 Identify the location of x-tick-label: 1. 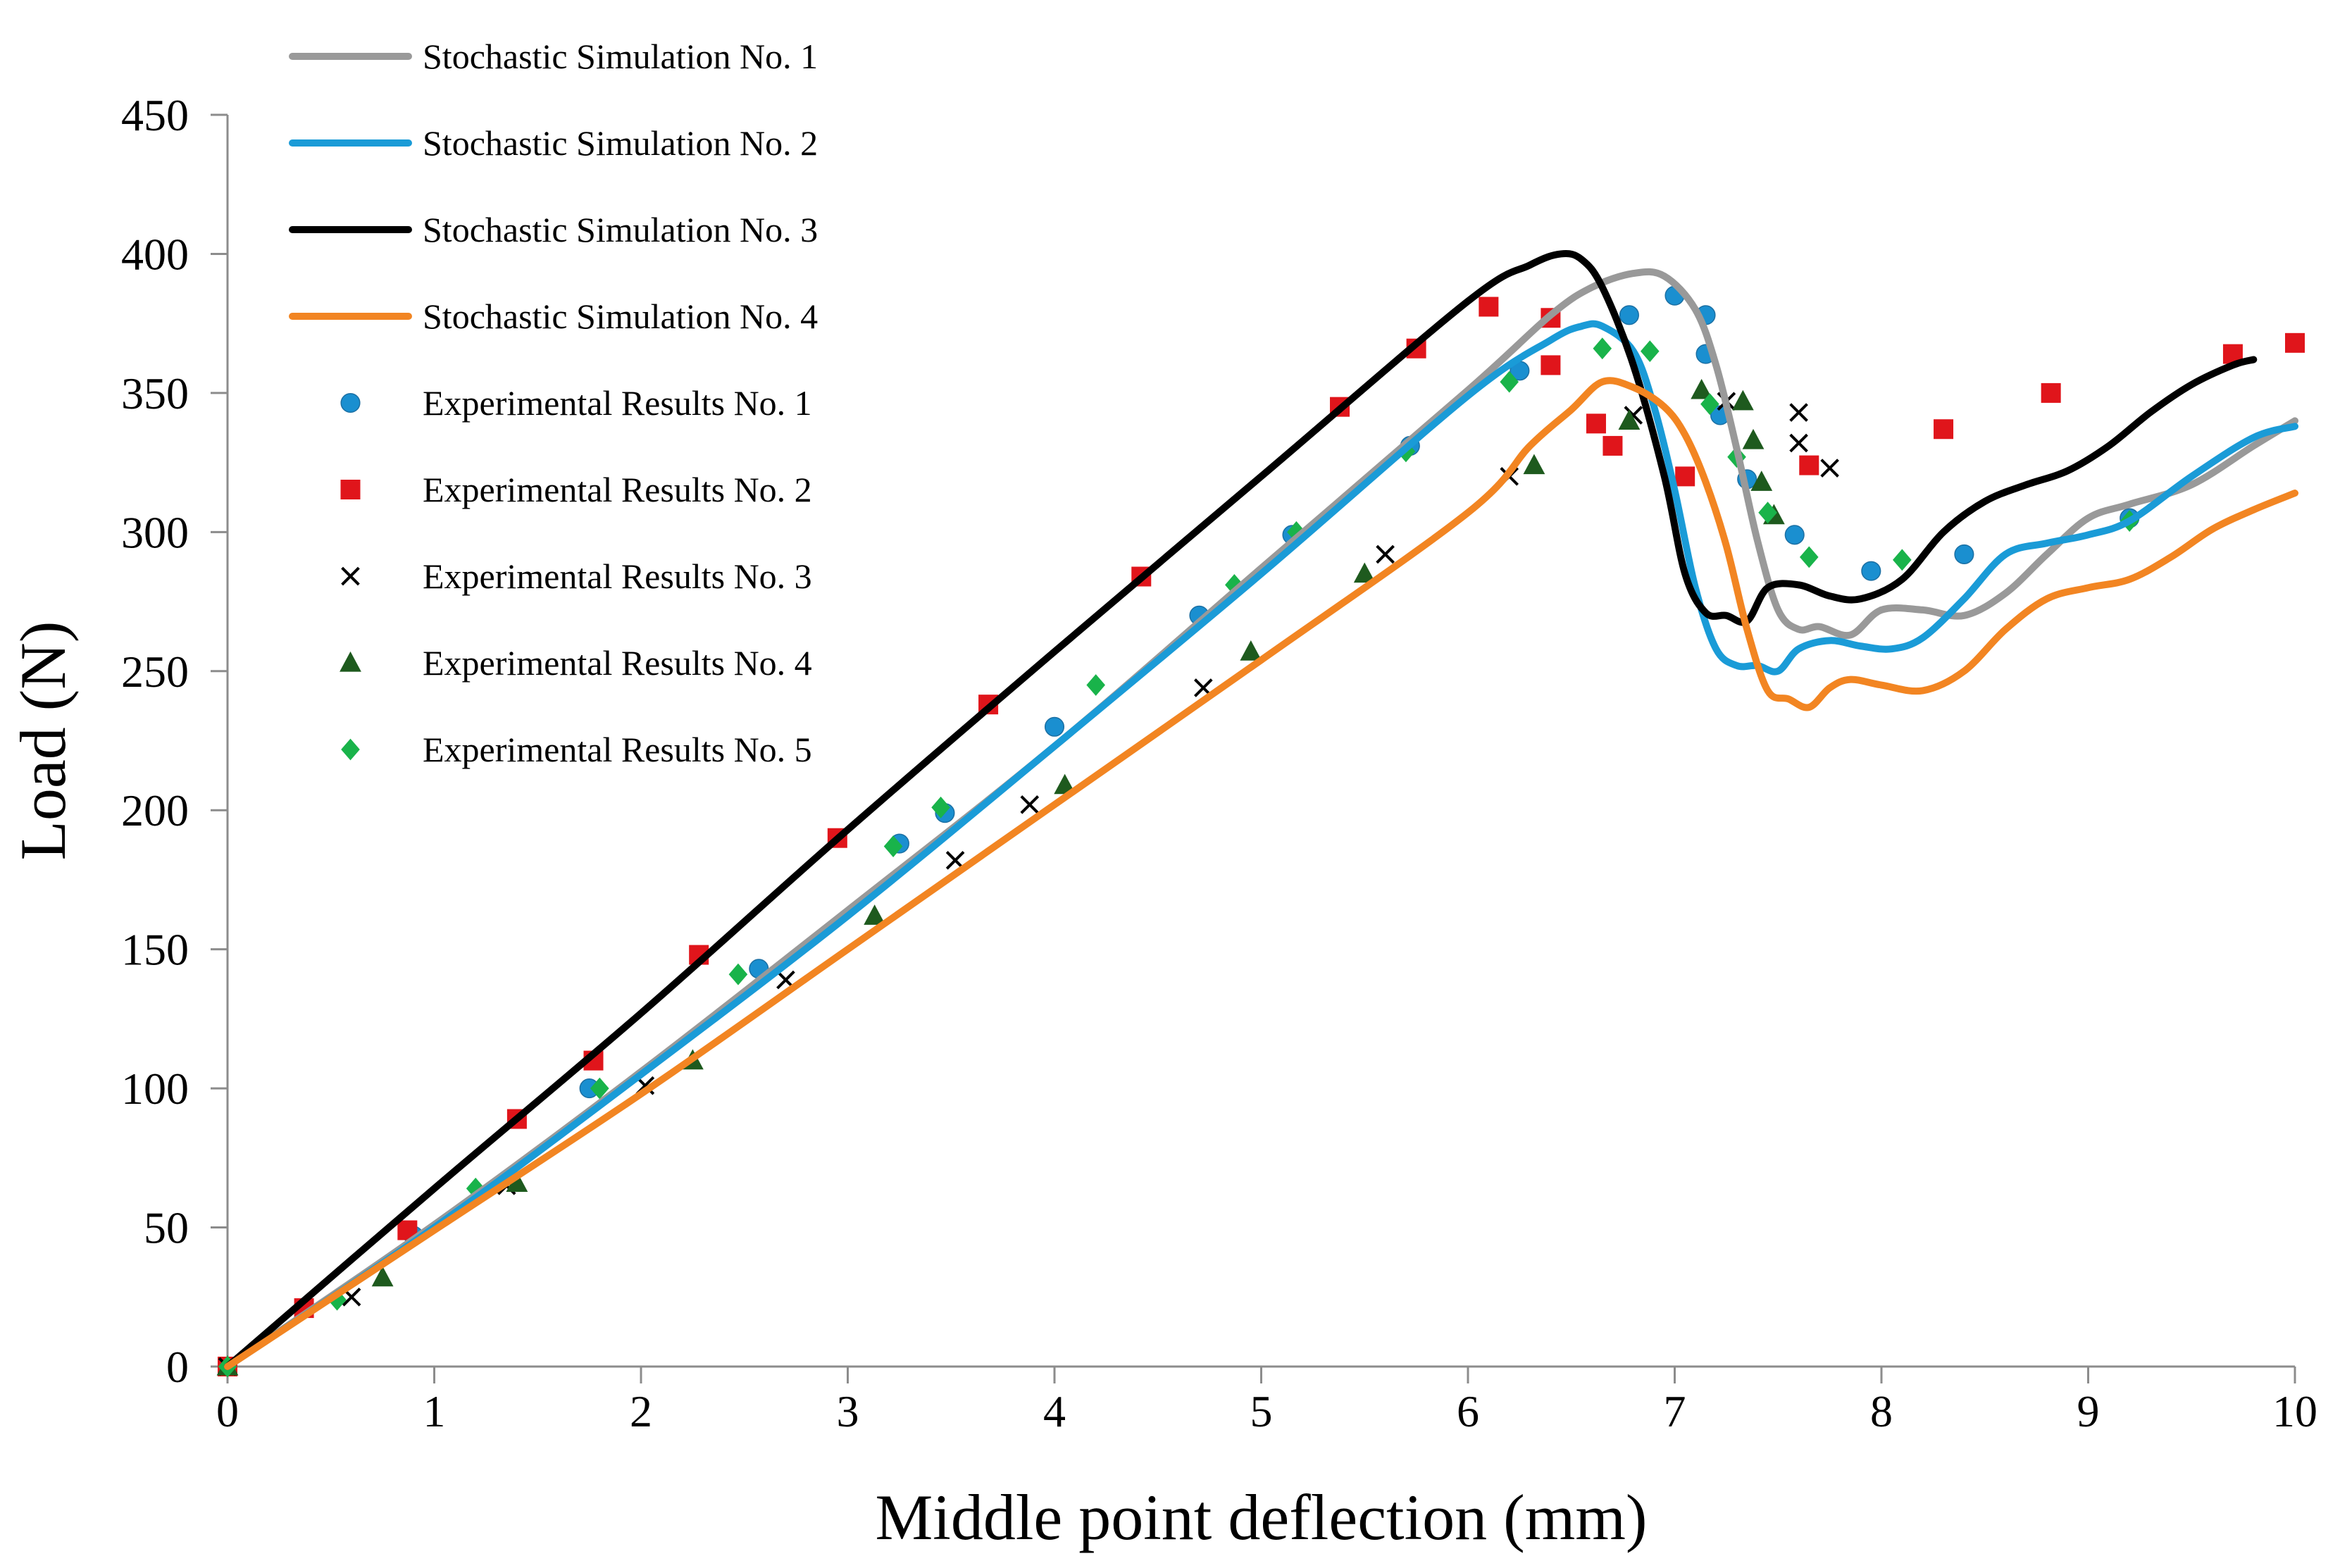
(434, 1411).